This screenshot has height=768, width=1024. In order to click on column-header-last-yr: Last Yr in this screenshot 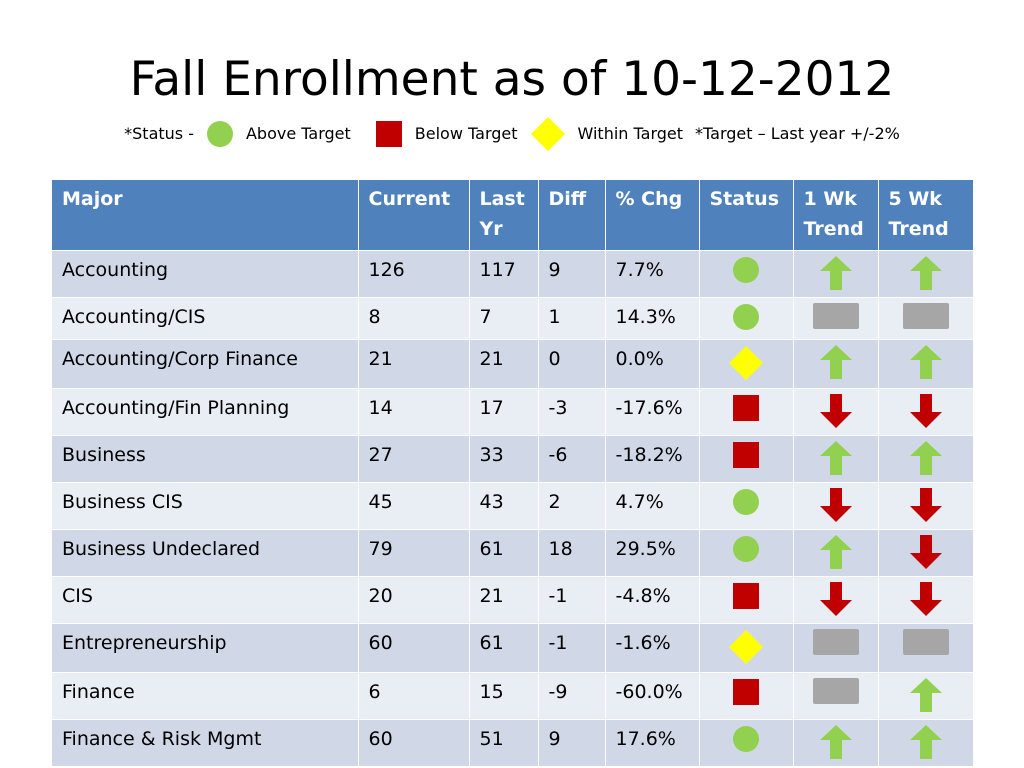, I will do `click(504, 215)`.